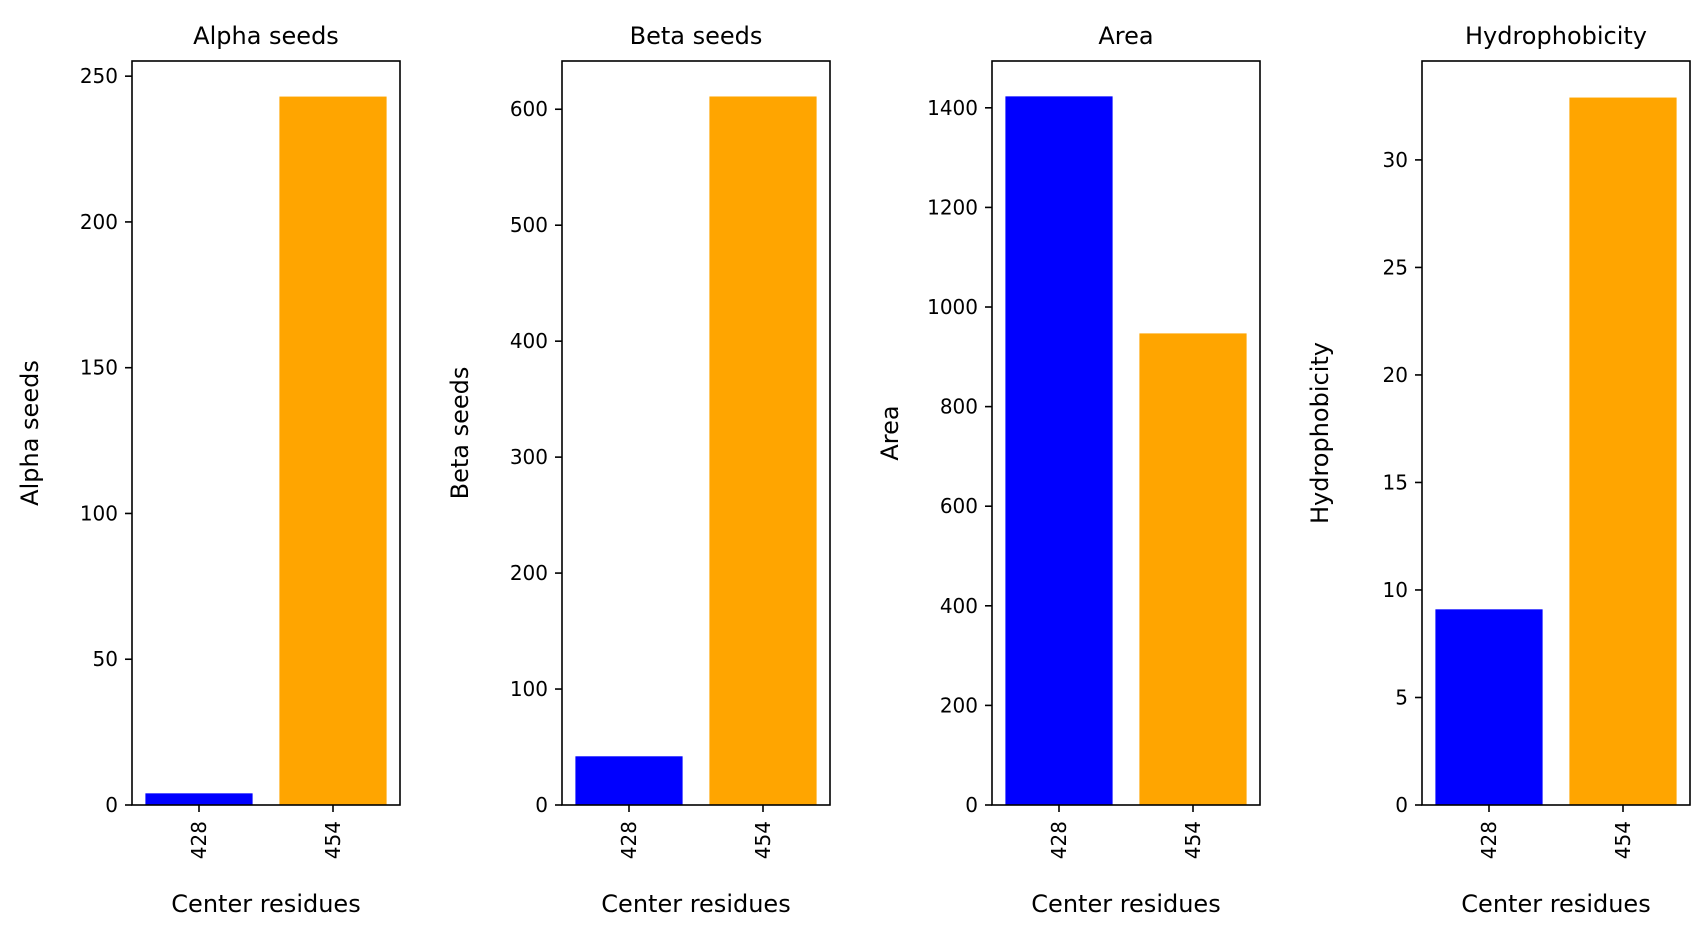 The width and height of the screenshot is (1706, 937). Describe the element at coordinates (763, 840) in the screenshot. I see `xtick-label-beta-seeds-454: 454` at that location.